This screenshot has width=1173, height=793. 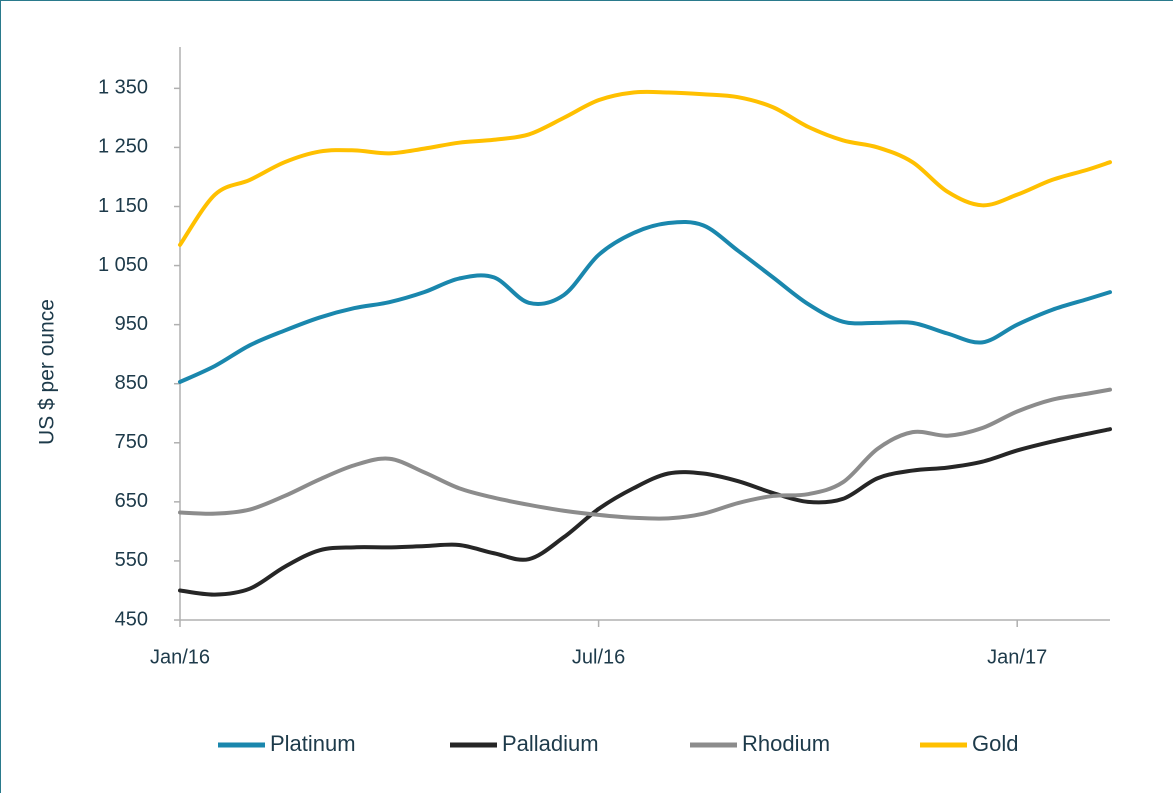 I want to click on legend-label: Platinum, so click(x=313, y=743).